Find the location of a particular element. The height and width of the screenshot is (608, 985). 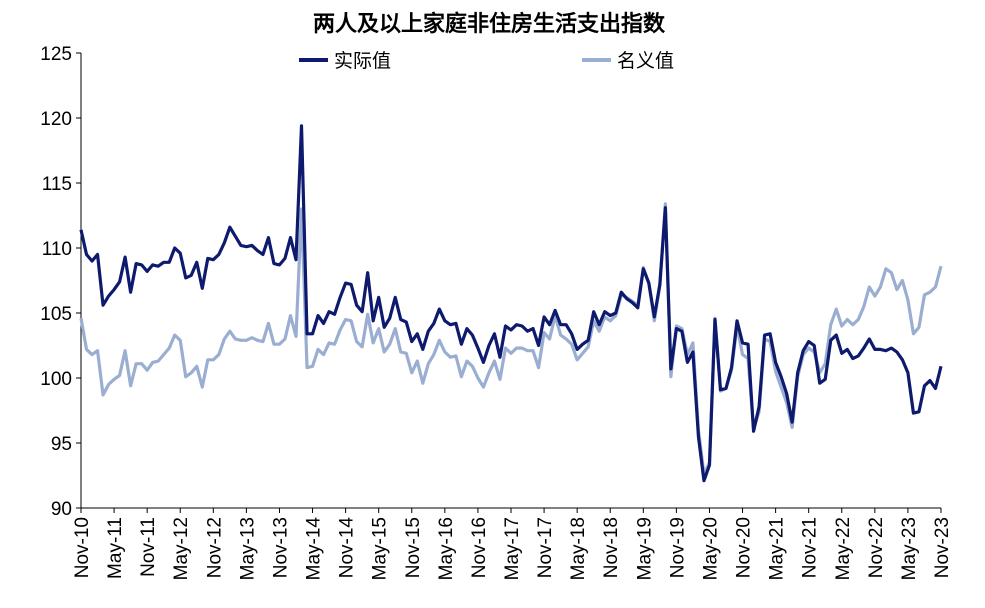

x-tick-label: Nov-10 is located at coordinates (82, 547).